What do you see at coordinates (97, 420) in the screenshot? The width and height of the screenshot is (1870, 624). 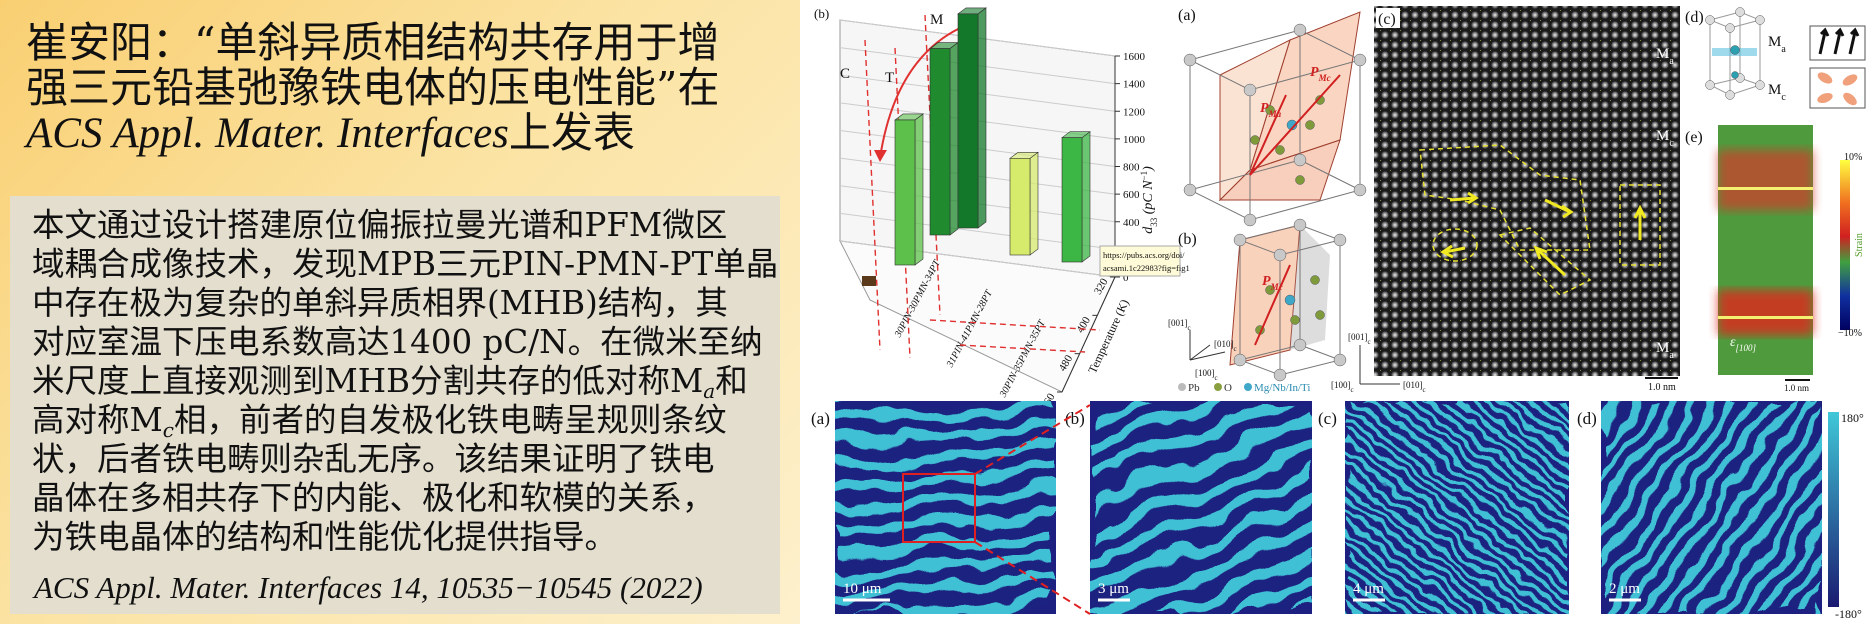 I see `text: 高对称M` at bounding box center [97, 420].